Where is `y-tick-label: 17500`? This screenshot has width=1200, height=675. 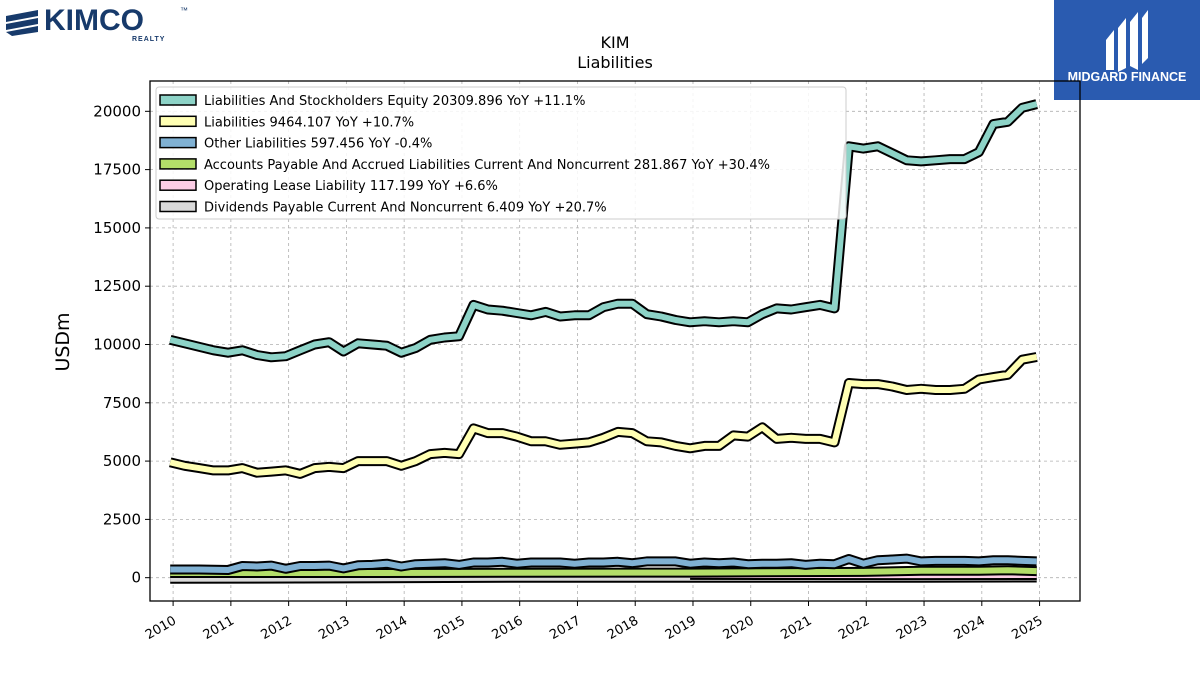
y-tick-label: 17500 is located at coordinates (117, 170).